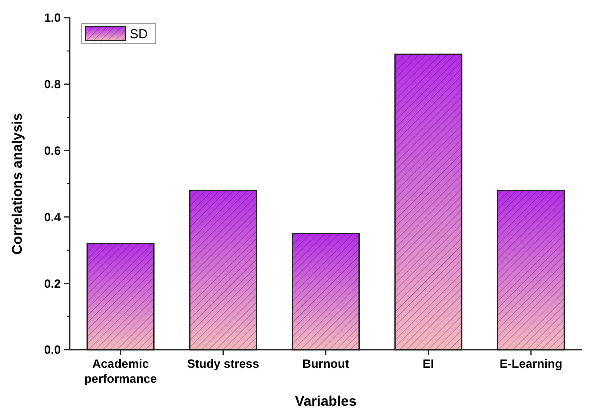 This screenshot has width=592, height=412. What do you see at coordinates (53, 85) in the screenshot?
I see `y-tick-label: 0.8` at bounding box center [53, 85].